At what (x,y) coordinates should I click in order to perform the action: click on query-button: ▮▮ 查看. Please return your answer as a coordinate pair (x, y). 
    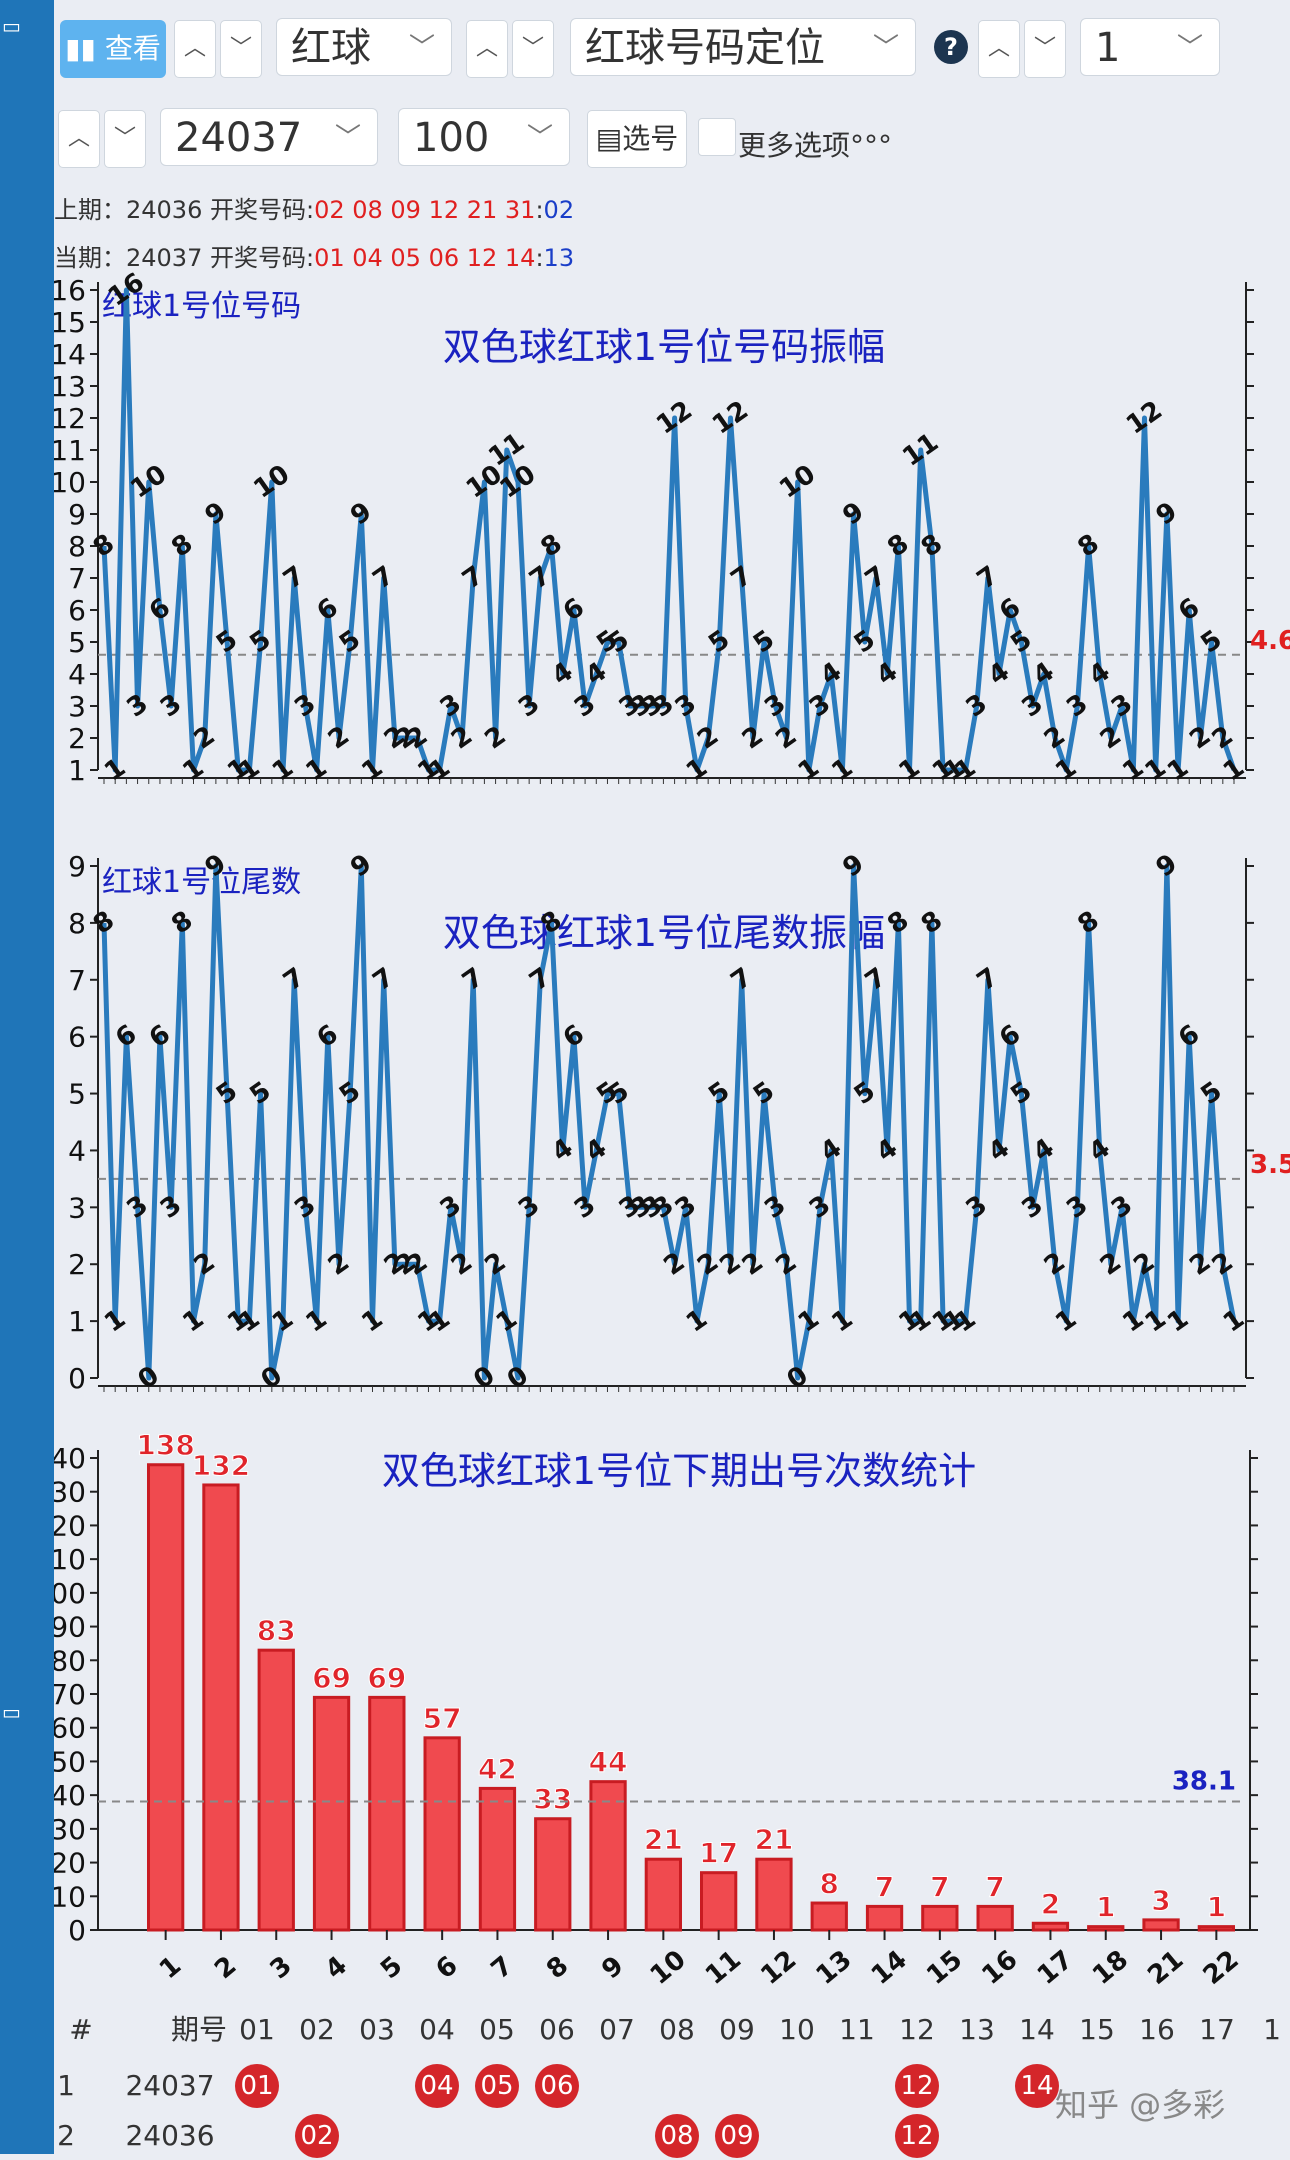
    Looking at the image, I should click on (113, 49).